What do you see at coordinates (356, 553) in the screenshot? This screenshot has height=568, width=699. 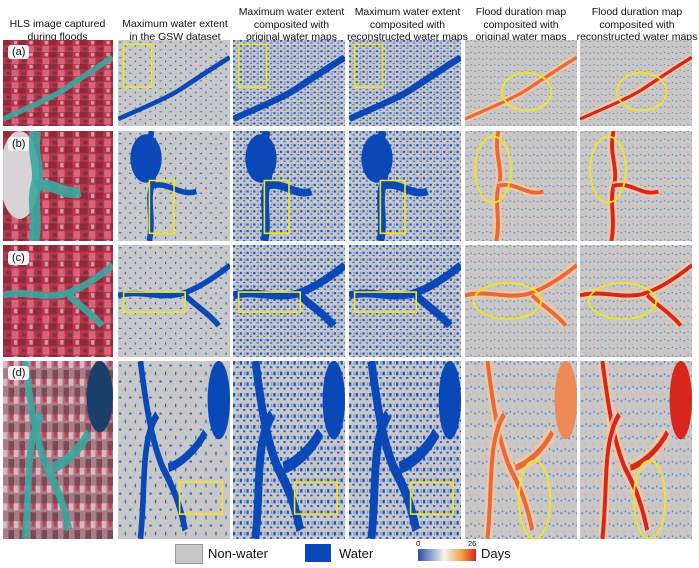 I see `legend-water-label: Water` at bounding box center [356, 553].